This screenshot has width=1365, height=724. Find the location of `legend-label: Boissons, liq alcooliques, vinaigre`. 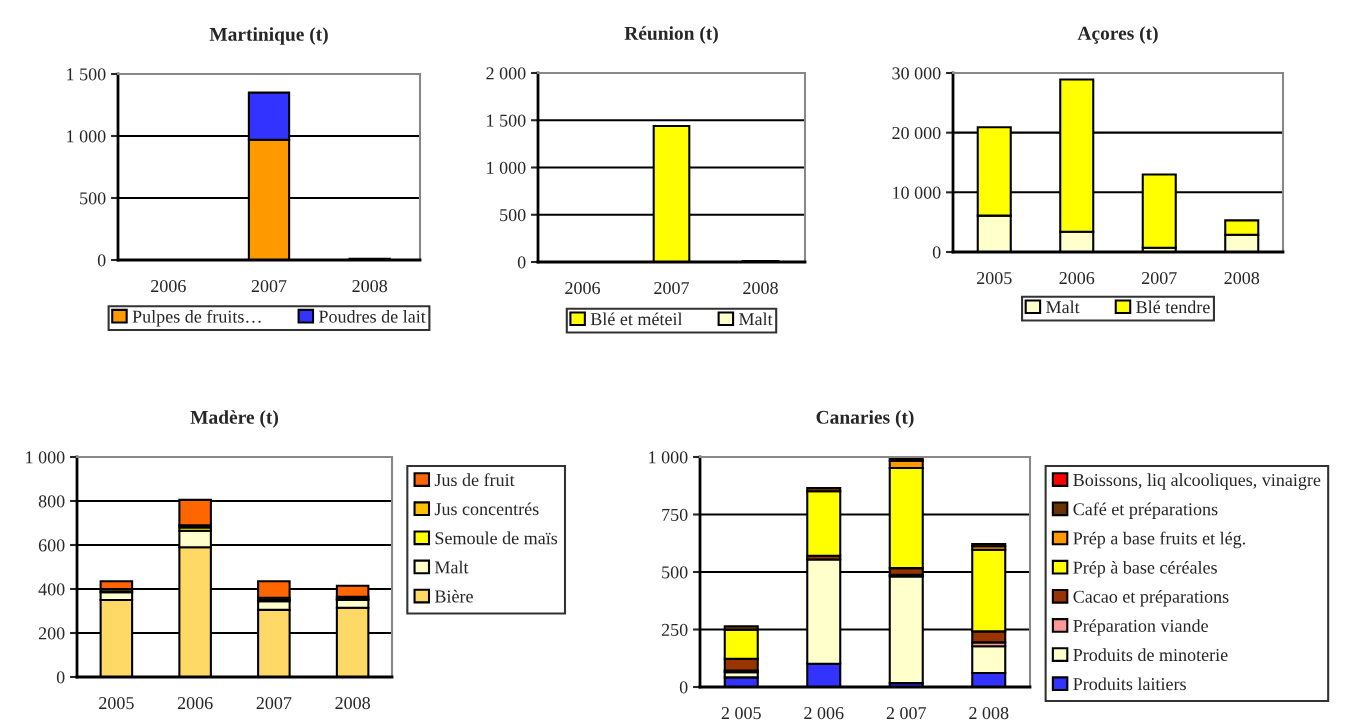

legend-label: Boissons, liq alcooliques, vinaigre is located at coordinates (1197, 481).